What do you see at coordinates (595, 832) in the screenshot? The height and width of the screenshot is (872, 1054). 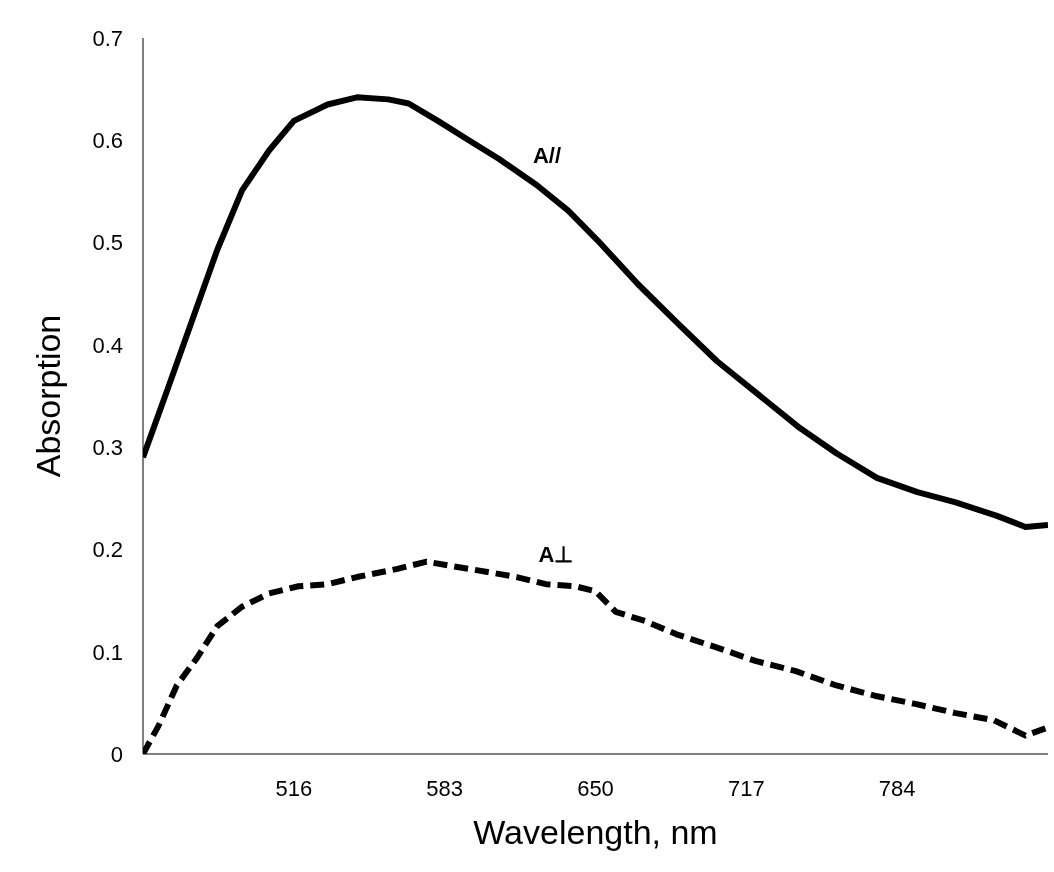 I see `x-axis-title: Wavelength, nm` at bounding box center [595, 832].